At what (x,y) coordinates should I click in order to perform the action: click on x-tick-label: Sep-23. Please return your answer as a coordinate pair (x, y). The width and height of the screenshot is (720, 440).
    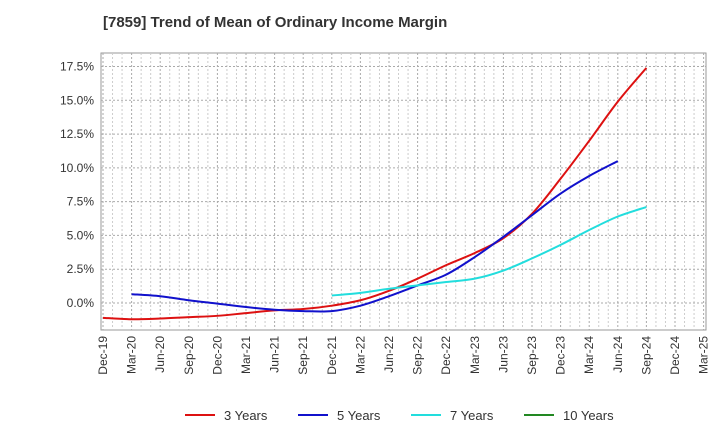
    Looking at the image, I should click on (532, 355).